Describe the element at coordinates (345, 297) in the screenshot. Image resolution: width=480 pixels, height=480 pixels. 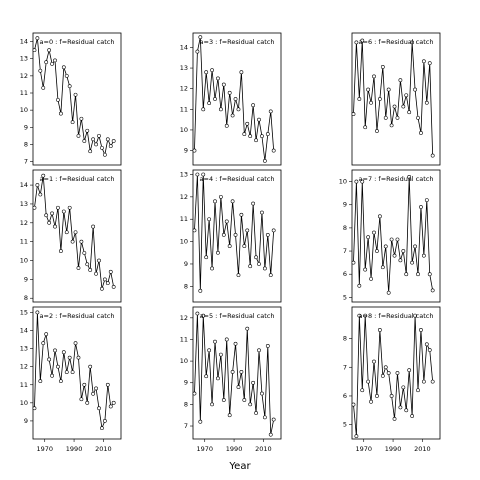
I see `y-tick-label: 5` at that location.